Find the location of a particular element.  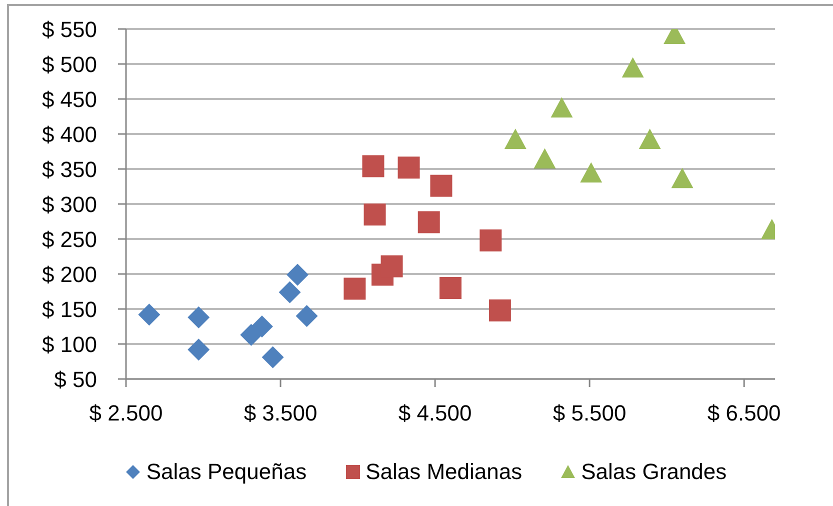

legend-label: Salas Medianas is located at coordinates (444, 472).